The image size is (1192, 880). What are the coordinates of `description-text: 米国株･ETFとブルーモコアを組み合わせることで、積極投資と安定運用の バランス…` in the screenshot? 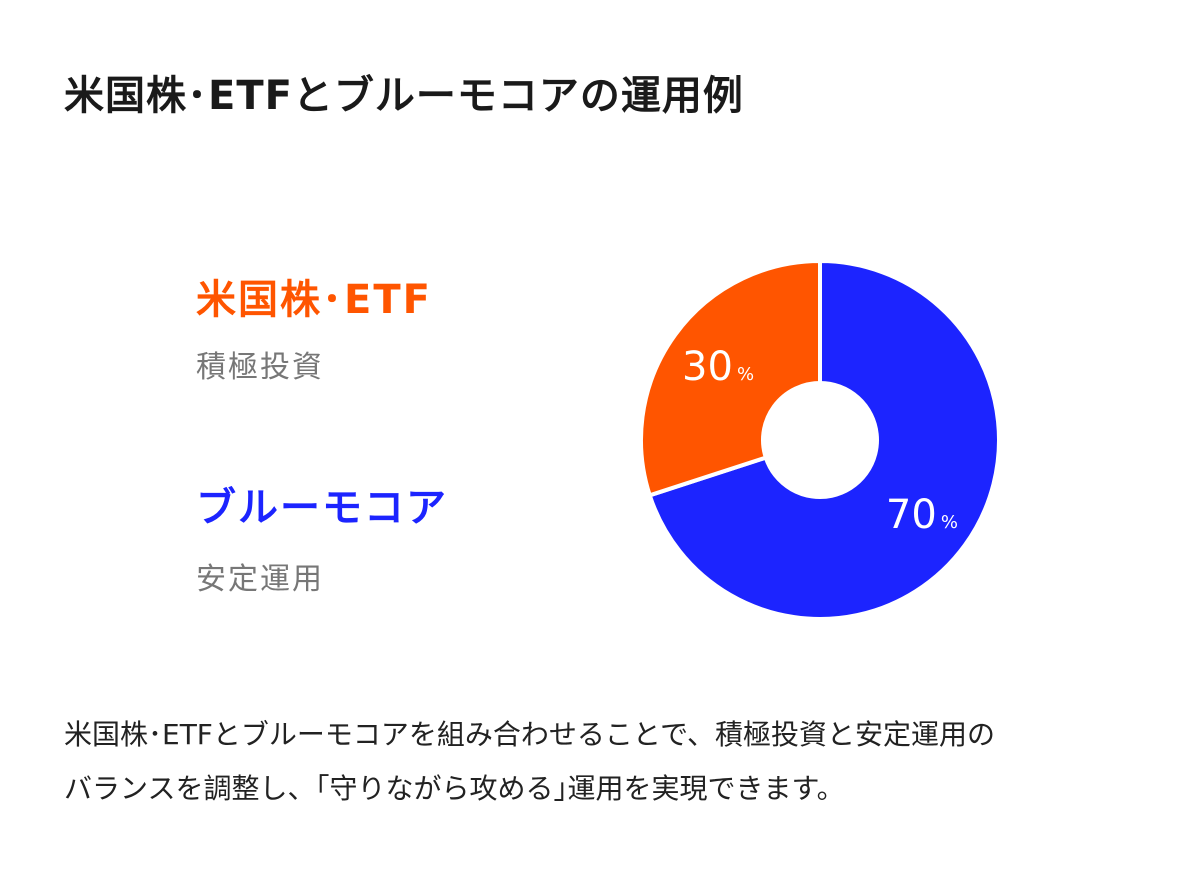 It's located at (604, 762).